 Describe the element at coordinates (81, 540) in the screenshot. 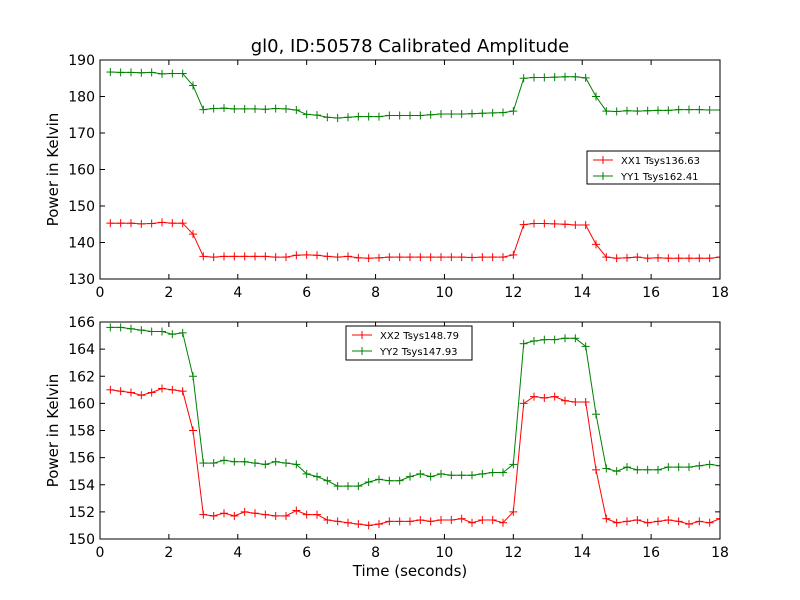

I see `y-tick-label-2-0: 150` at that location.